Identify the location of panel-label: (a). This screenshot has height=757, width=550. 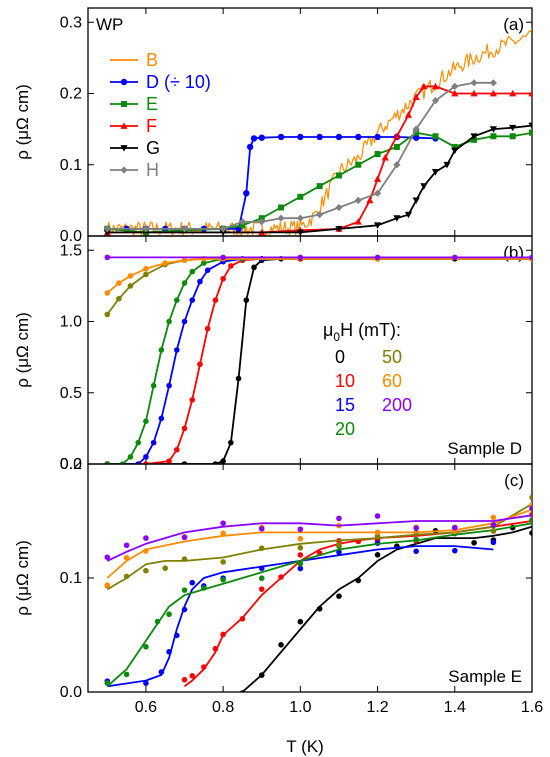
(513, 24).